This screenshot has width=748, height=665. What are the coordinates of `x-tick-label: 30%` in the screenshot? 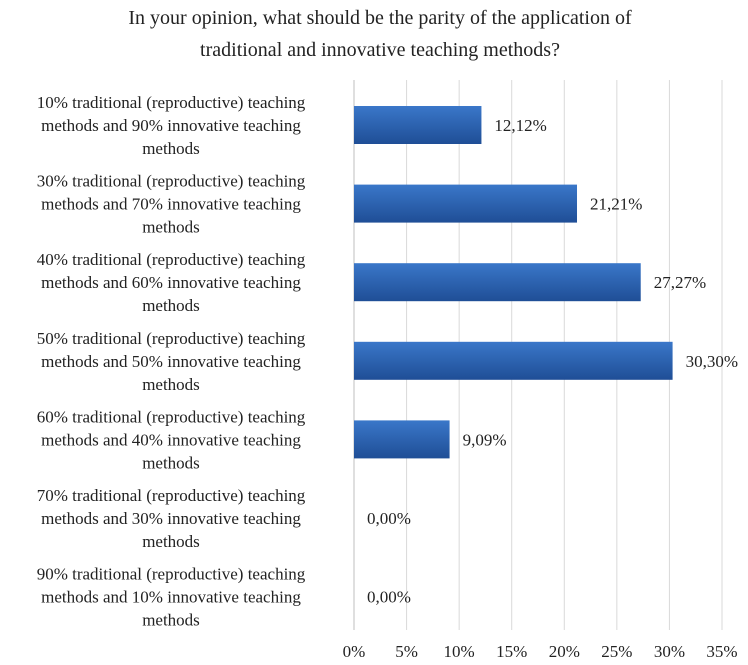 It's located at (669, 651).